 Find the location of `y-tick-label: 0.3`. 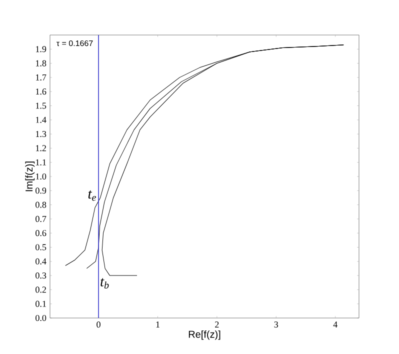

y-tick-label: 0.3 is located at coordinates (41, 275).